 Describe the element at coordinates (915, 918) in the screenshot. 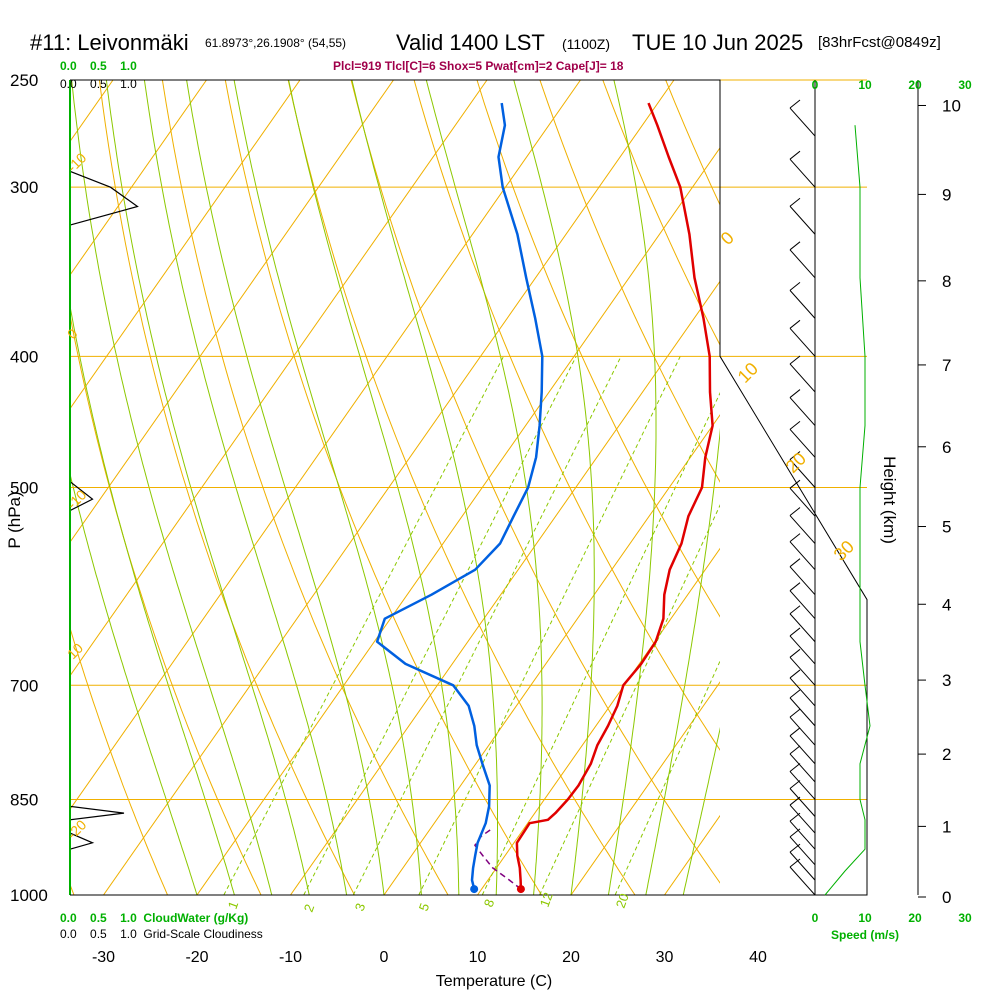

I see `speed-tick-bottom: 20` at that location.